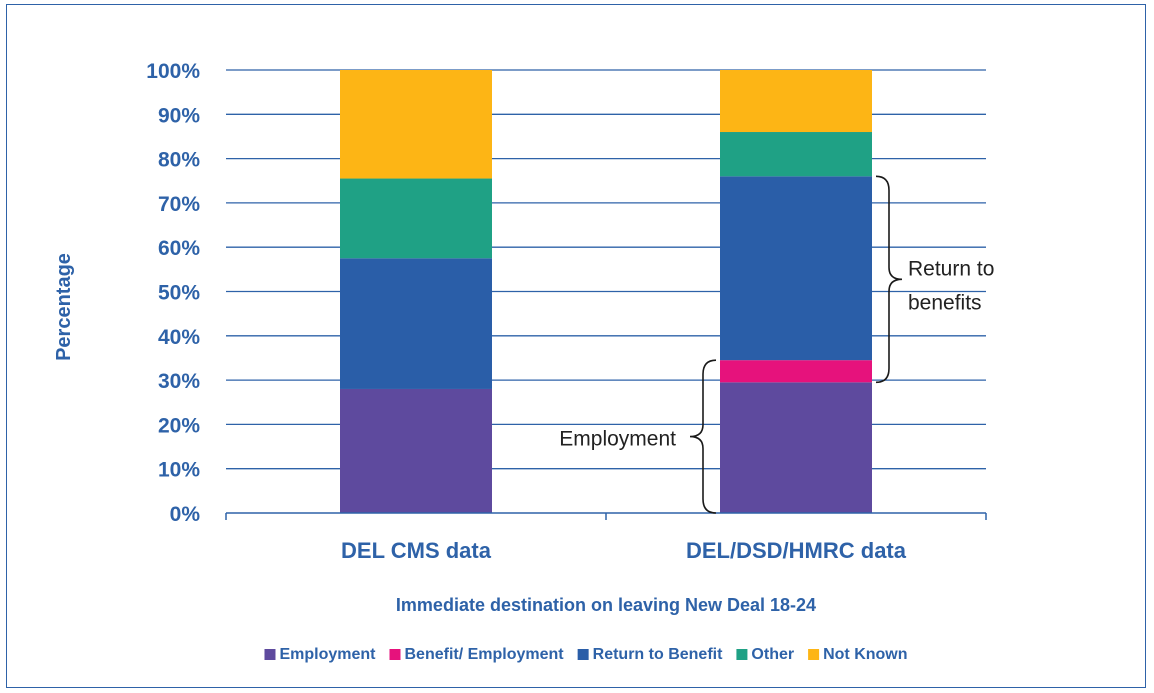 Image resolution: width=1154 pixels, height=693 pixels. What do you see at coordinates (796, 550) in the screenshot?
I see `x-category-label: DEL/DSD/HMRC data` at bounding box center [796, 550].